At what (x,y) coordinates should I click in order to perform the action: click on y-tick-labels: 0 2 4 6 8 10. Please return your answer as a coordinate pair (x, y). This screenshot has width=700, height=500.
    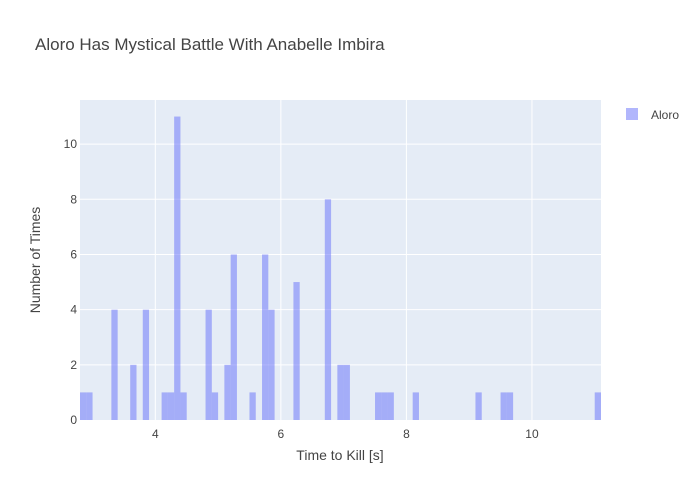
    Looking at the image, I should click on (71, 282).